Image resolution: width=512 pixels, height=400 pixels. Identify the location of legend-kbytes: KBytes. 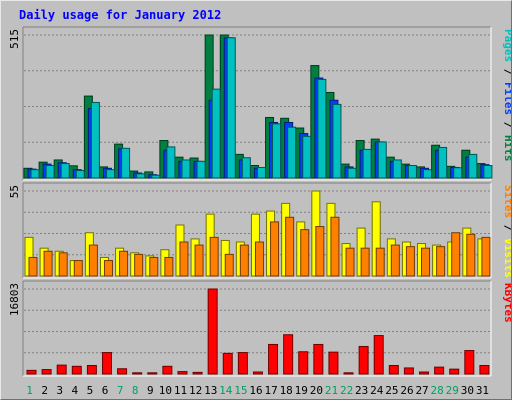
(506, 303).